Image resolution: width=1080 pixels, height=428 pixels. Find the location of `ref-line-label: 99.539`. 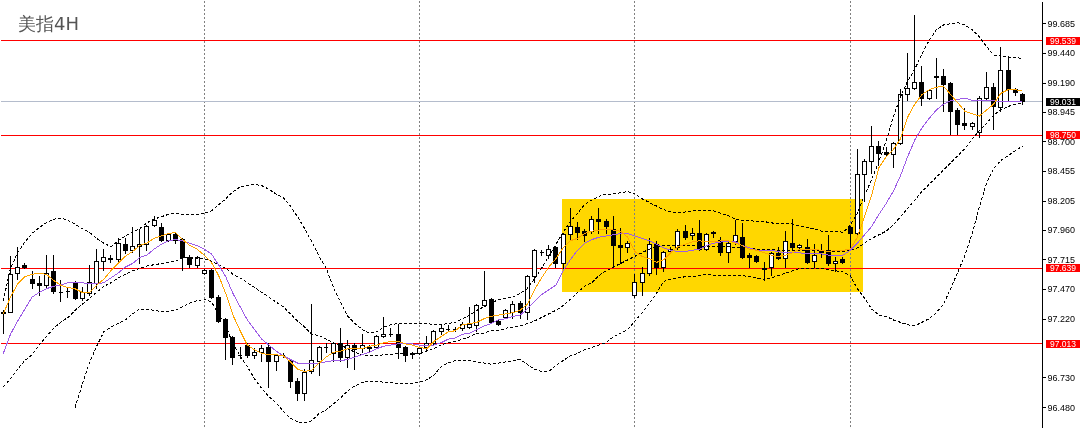

ref-line-label: 99.539 is located at coordinates (1063, 40).